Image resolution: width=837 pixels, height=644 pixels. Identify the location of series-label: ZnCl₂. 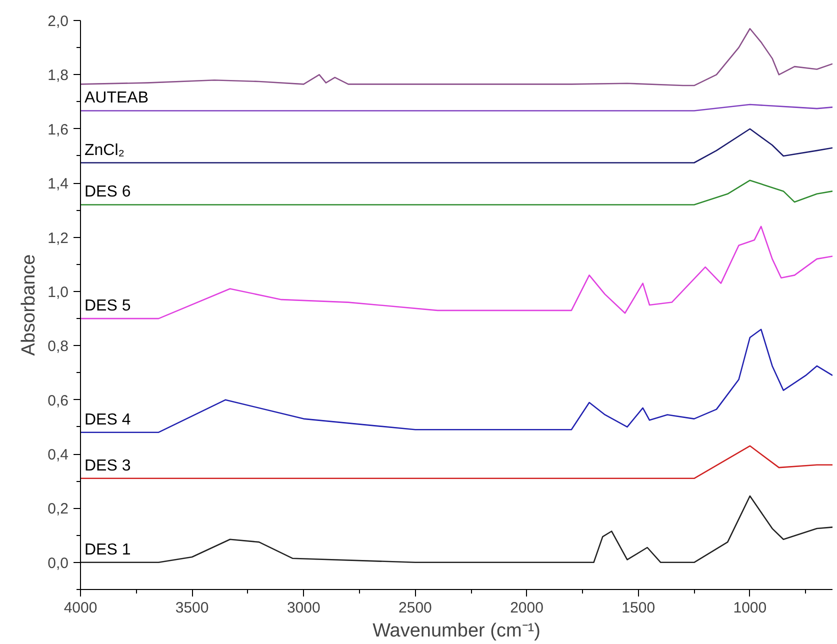
(104, 150).